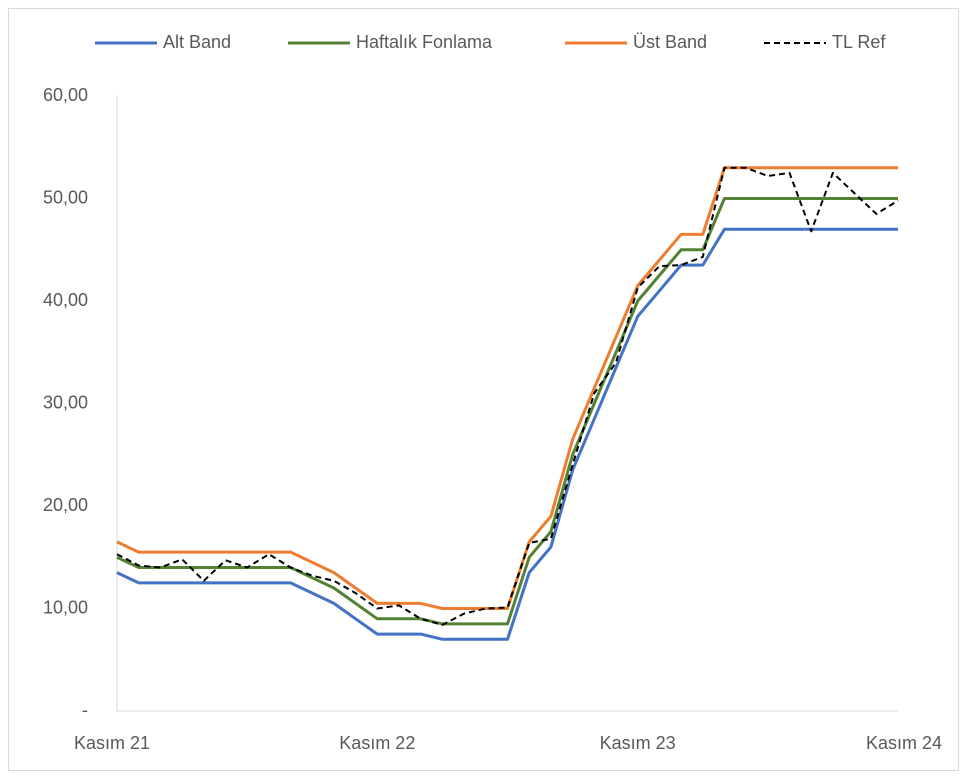 This screenshot has height=779, width=960. What do you see at coordinates (638, 743) in the screenshot?
I see `x-tick-label: Kasım 23` at bounding box center [638, 743].